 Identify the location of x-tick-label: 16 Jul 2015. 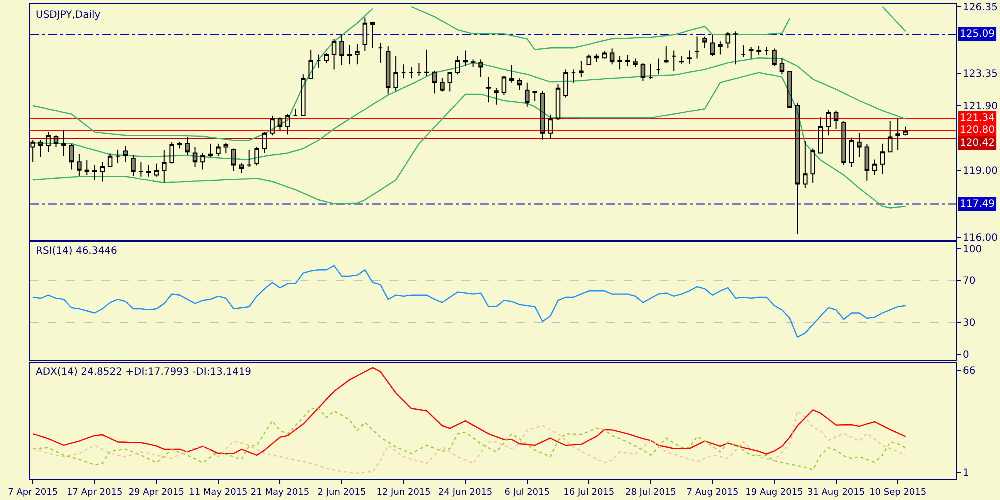
(589, 493).